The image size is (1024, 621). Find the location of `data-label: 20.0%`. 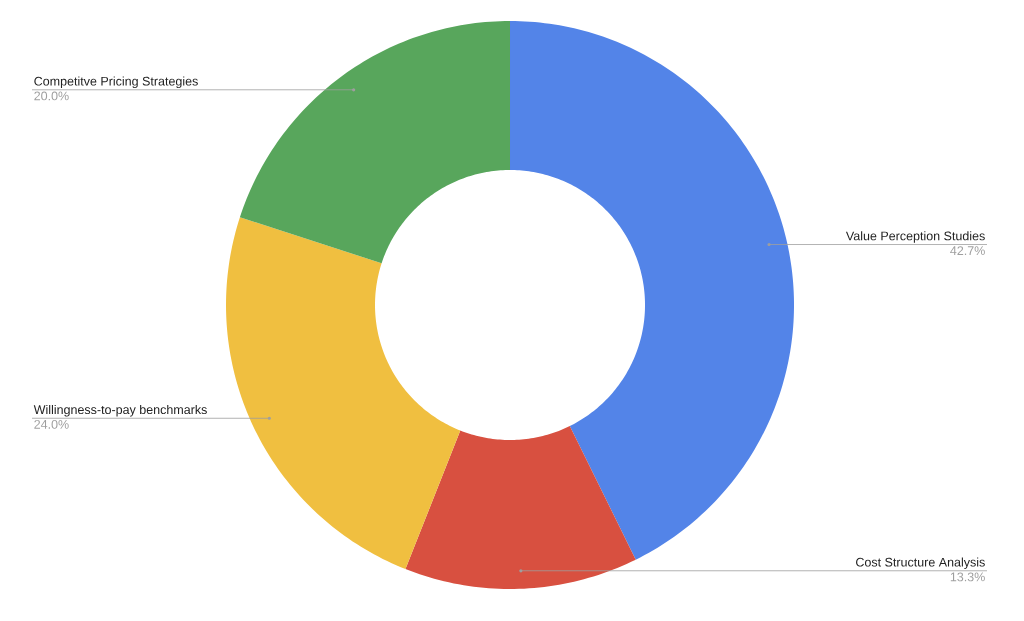

data-label: 20.0% is located at coordinates (51, 96).